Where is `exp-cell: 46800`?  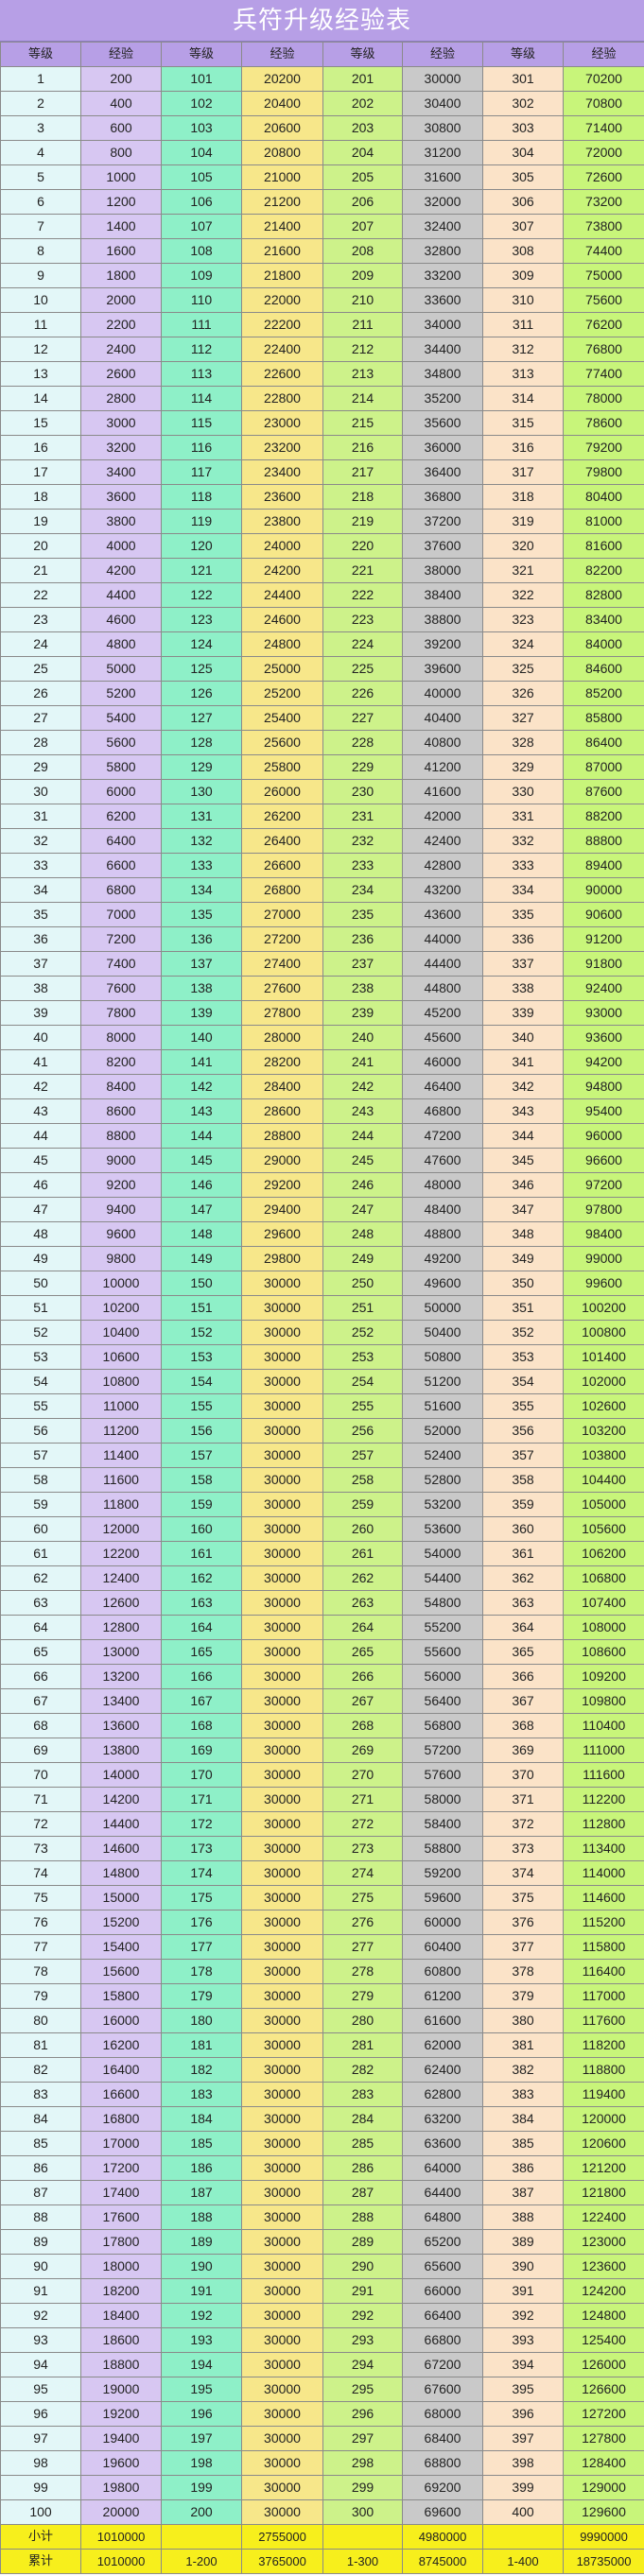 exp-cell: 46800 is located at coordinates (442, 1111).